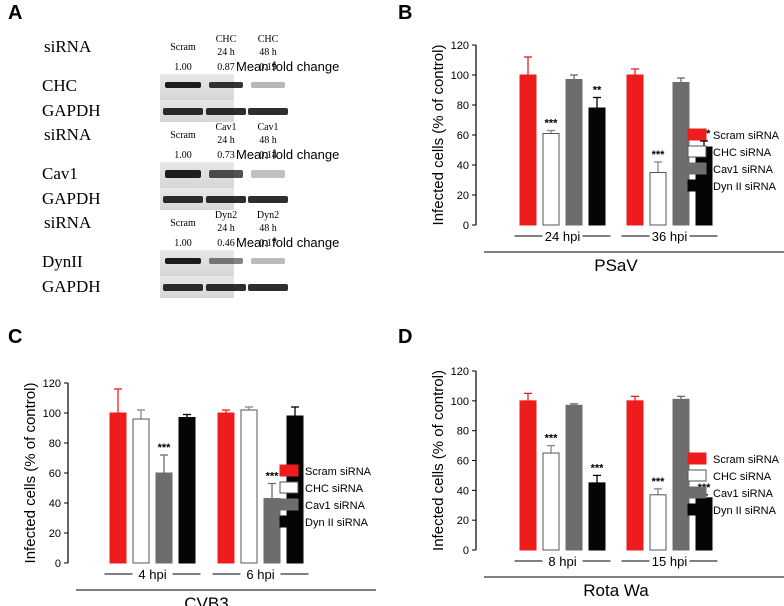 Image resolution: width=784 pixels, height=606 pixels. What do you see at coordinates (226, 67) in the screenshot?
I see `fold-value: 0.87` at bounding box center [226, 67].